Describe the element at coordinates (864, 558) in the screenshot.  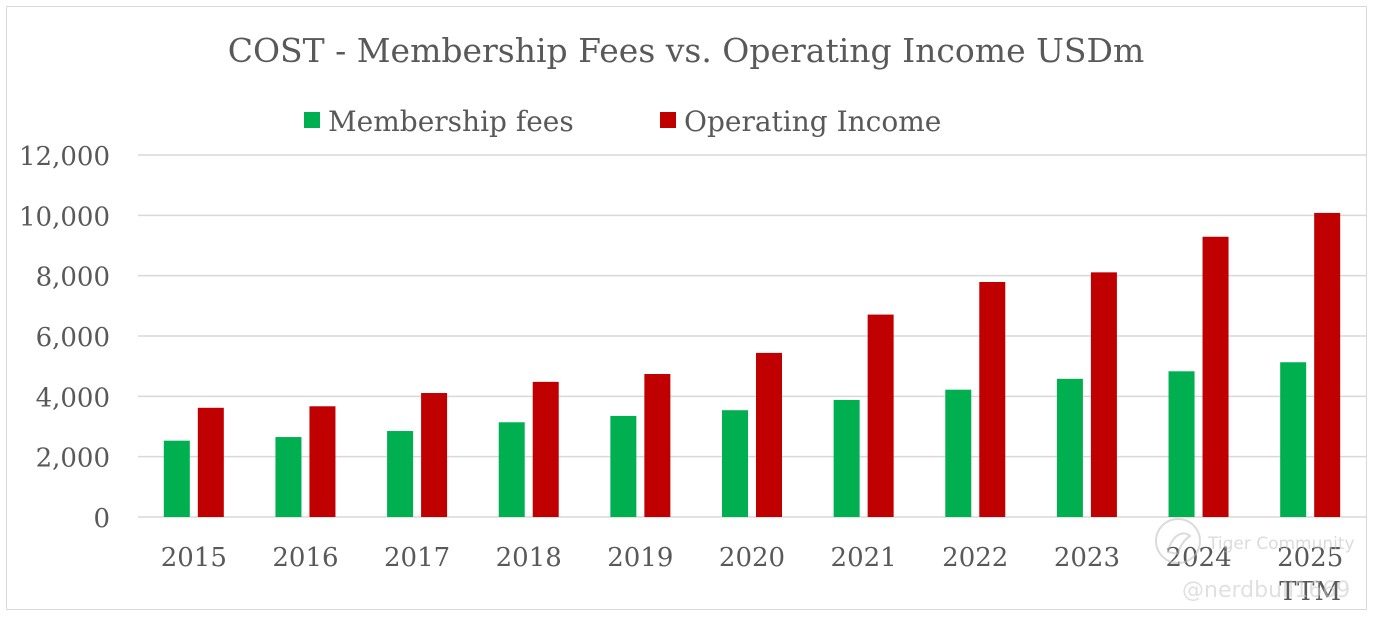
I see `x-tick-label: 2021` at that location.